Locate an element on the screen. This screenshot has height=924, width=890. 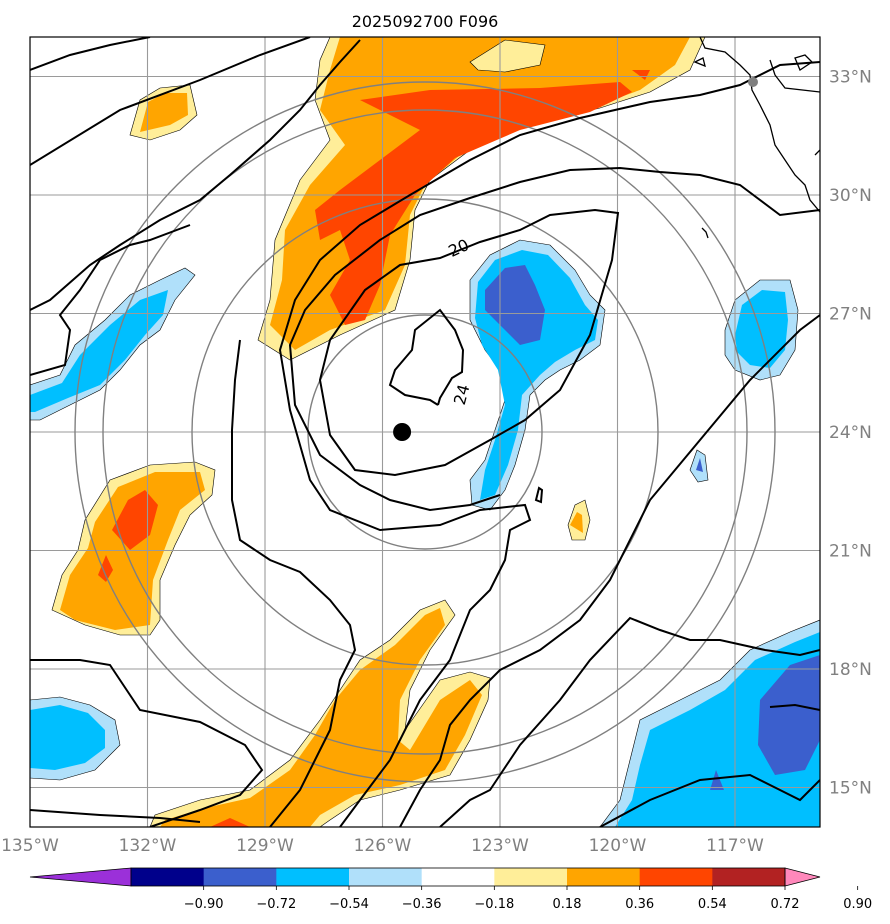
city-marker is located at coordinates (753, 82).